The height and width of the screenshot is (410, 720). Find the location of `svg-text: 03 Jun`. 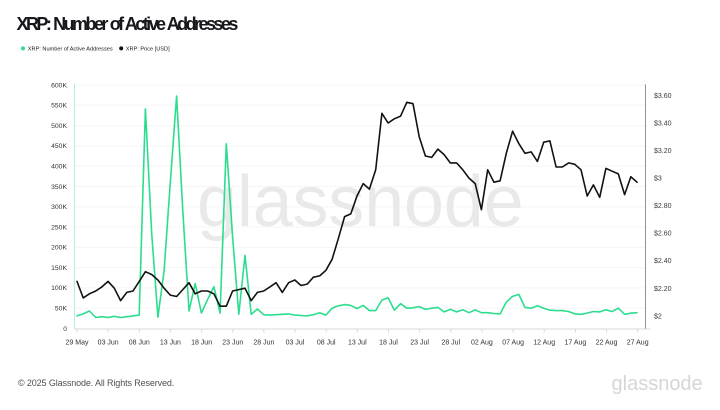

svg-text: 03 Jun is located at coordinates (108, 343).